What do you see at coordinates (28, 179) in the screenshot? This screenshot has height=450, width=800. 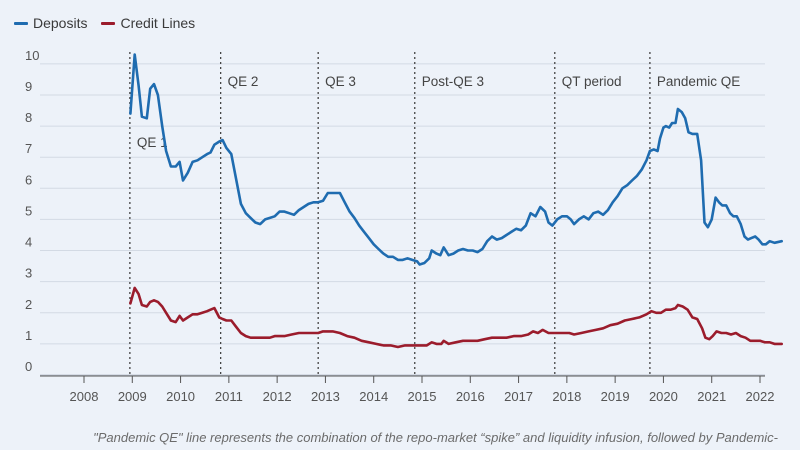 I see `y-tick-label-6: 6` at bounding box center [28, 179].